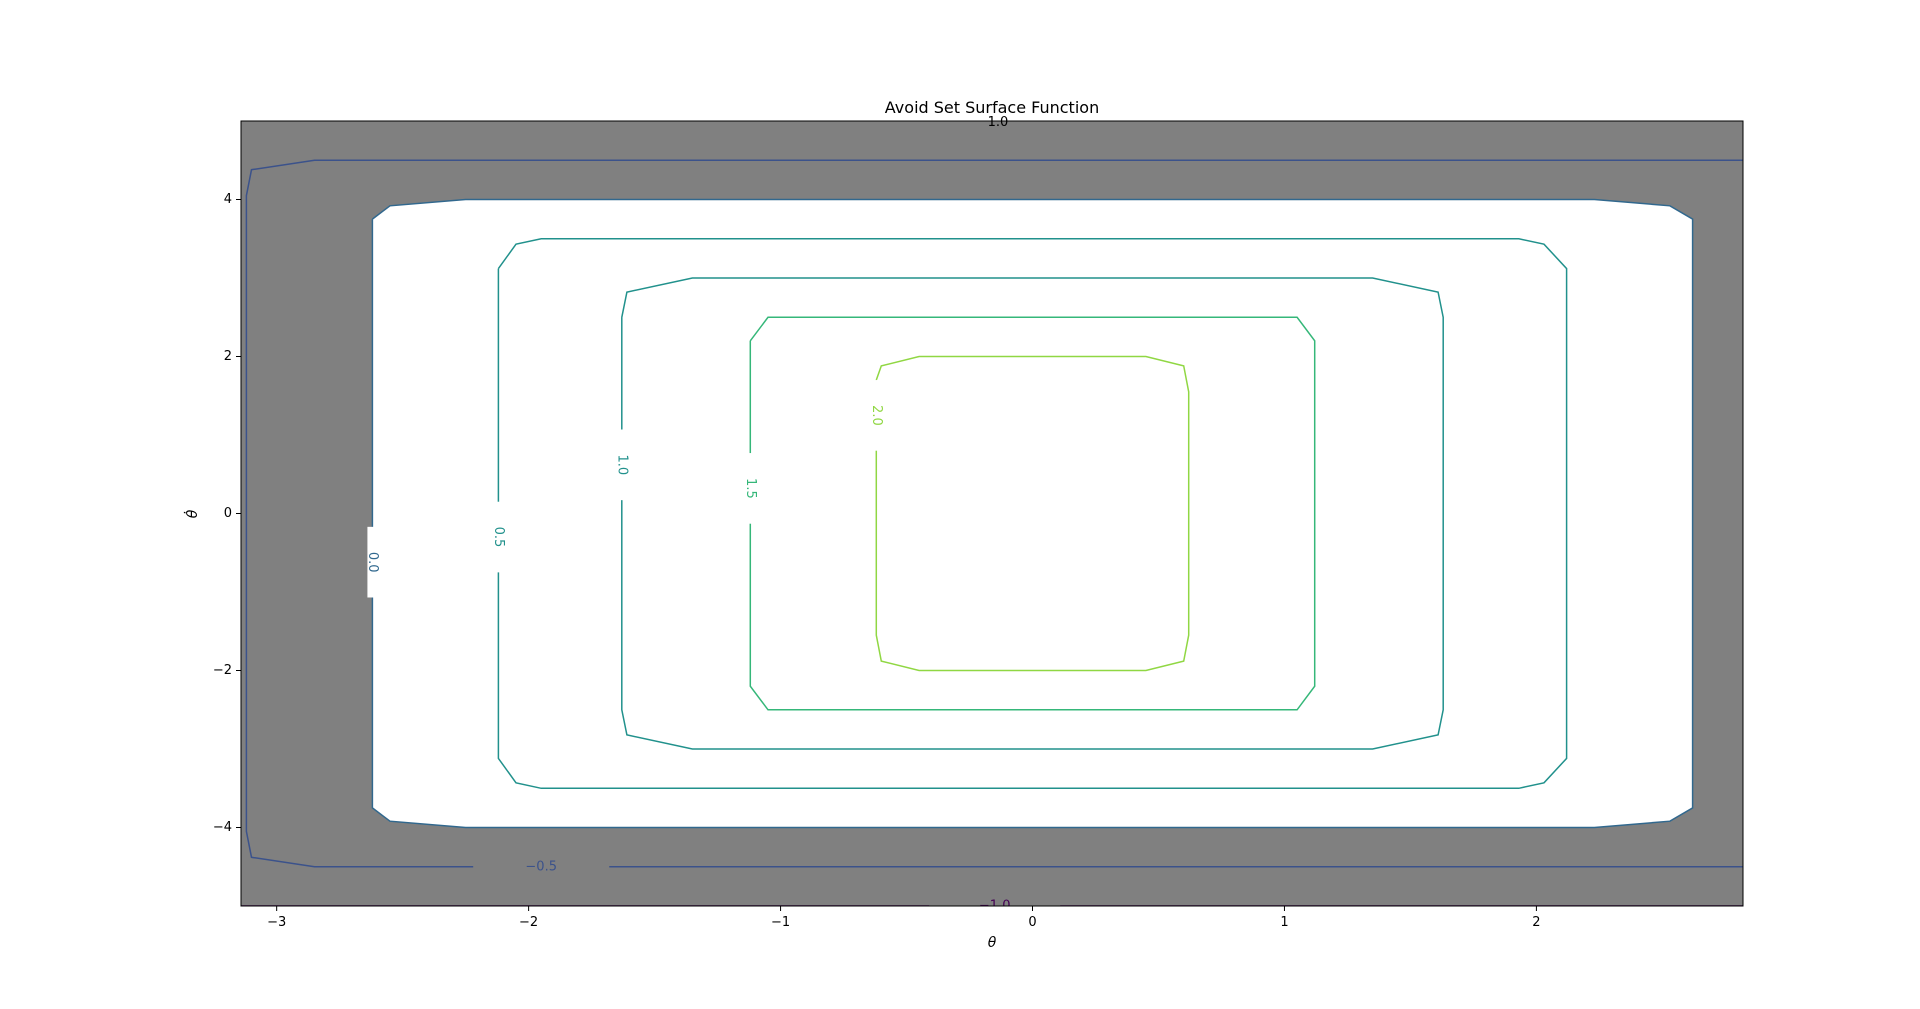  I want to click on x-tick-label: 0, so click(1032, 922).